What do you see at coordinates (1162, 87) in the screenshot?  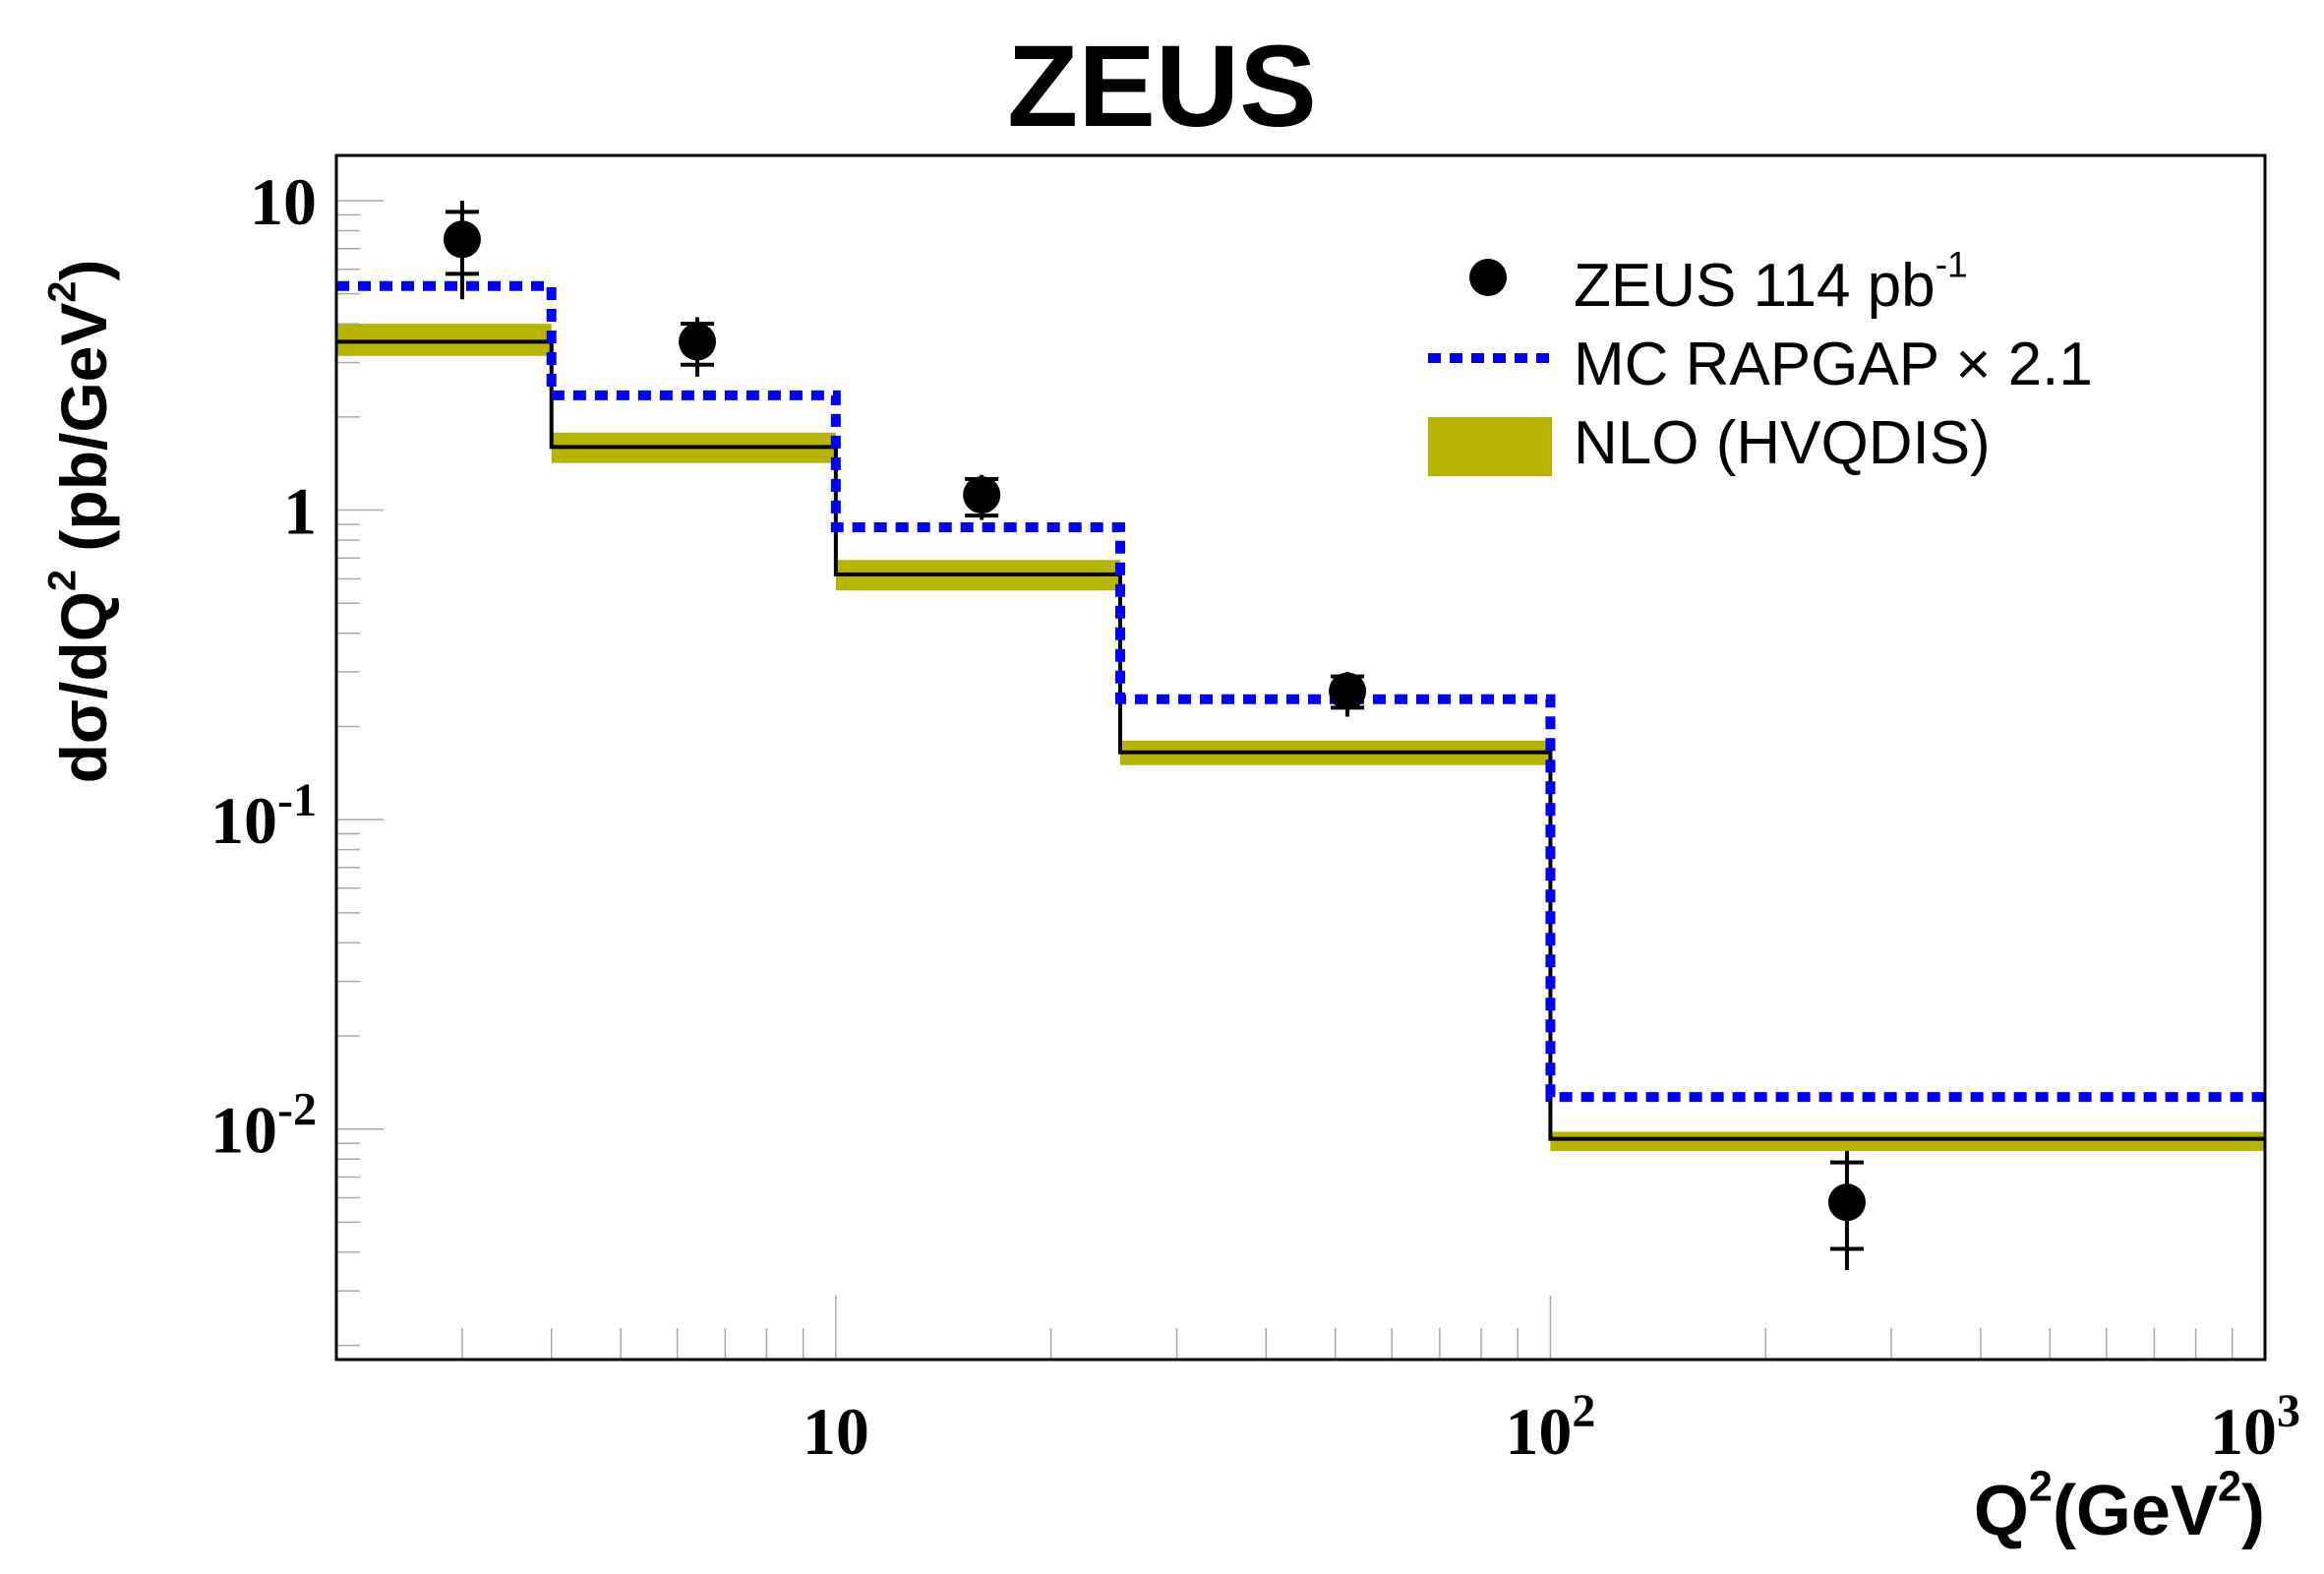 I see `chart-title: ZEUS` at bounding box center [1162, 87].